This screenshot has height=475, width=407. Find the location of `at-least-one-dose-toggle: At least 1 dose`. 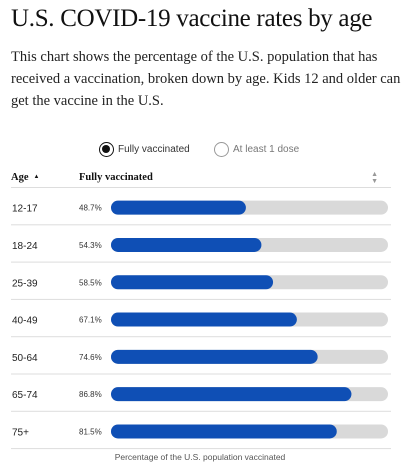

at-least-one-dose-toggle: At least 1 dose is located at coordinates (256, 149).